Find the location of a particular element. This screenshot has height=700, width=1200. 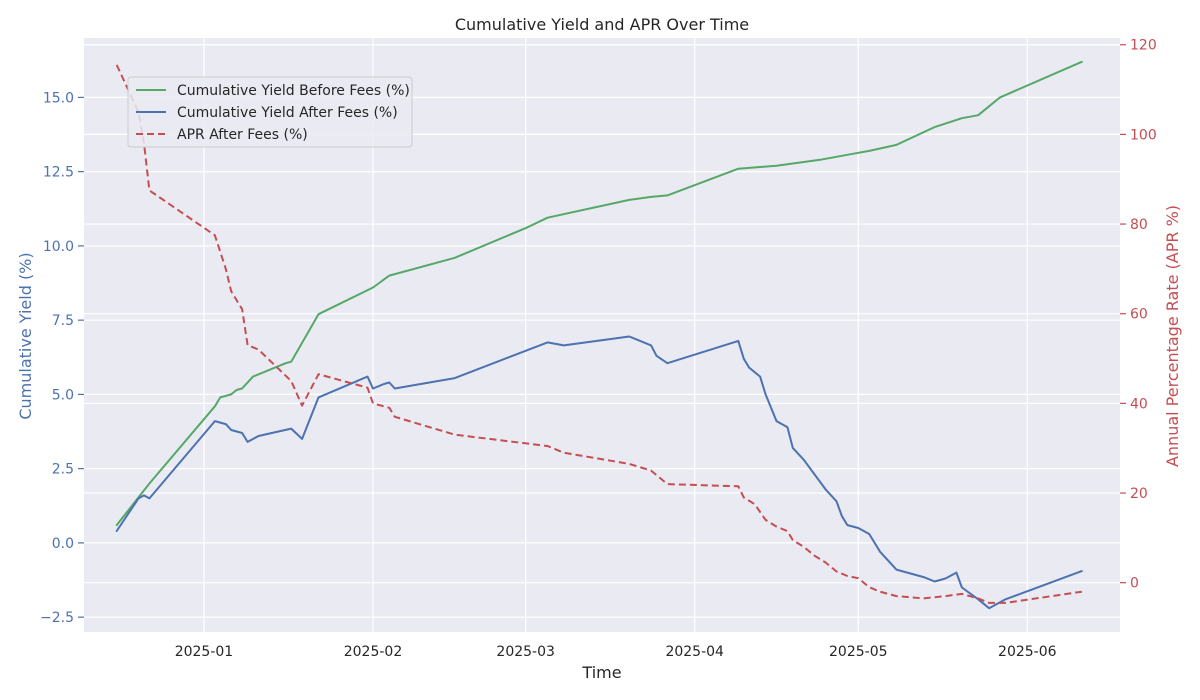

y-left-tick-label: 15.0 is located at coordinates (58, 98).